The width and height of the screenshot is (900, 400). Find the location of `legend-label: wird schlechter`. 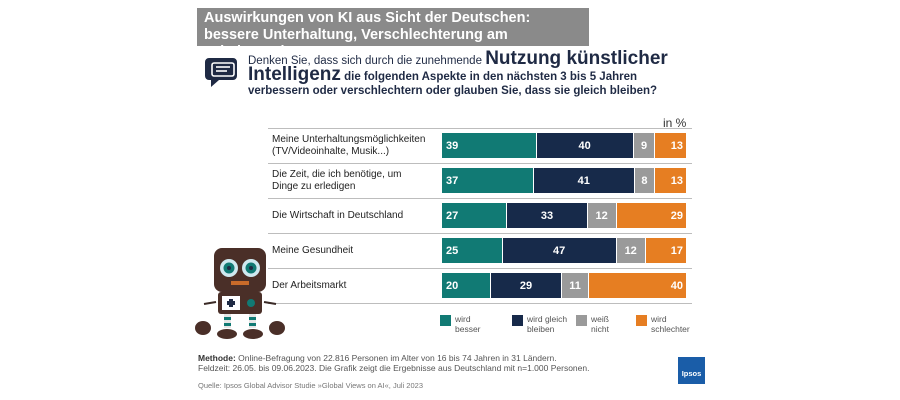

legend-label: wird schlechter is located at coordinates (670, 324).